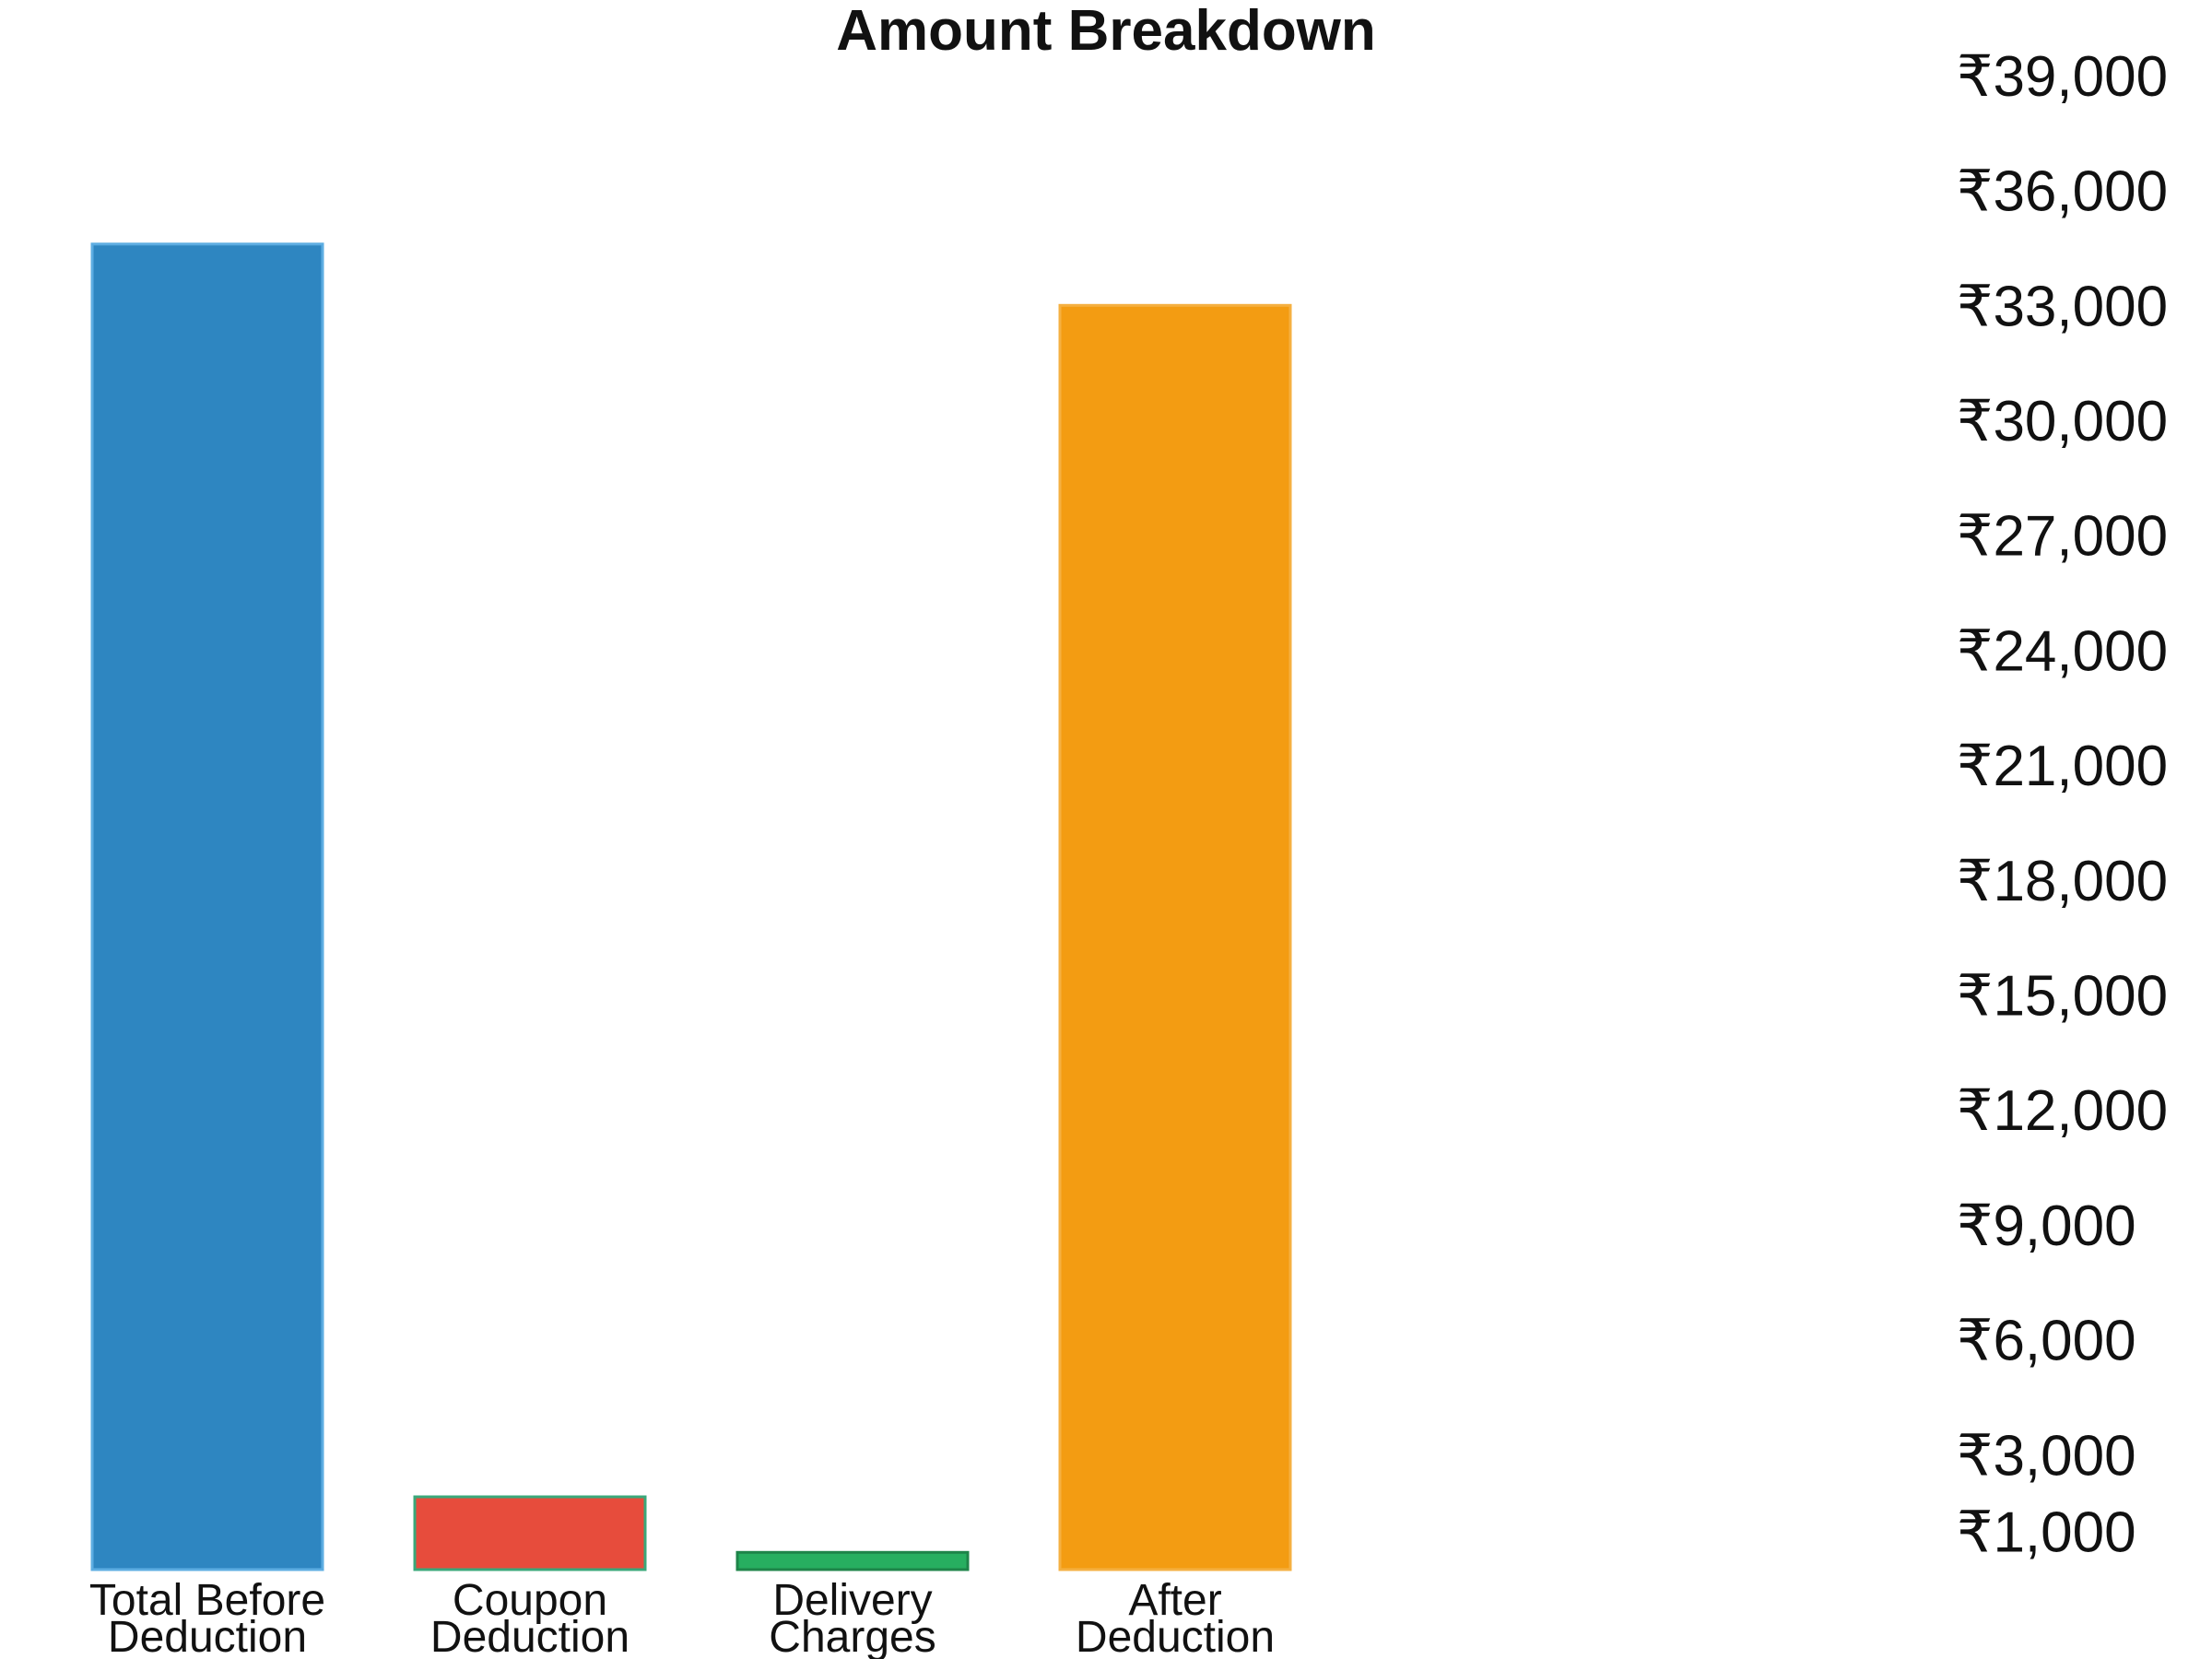 The height and width of the screenshot is (1659, 2212). What do you see at coordinates (1175, 1617) in the screenshot?
I see `category-label-after-deduction: After Deduction` at bounding box center [1175, 1617].